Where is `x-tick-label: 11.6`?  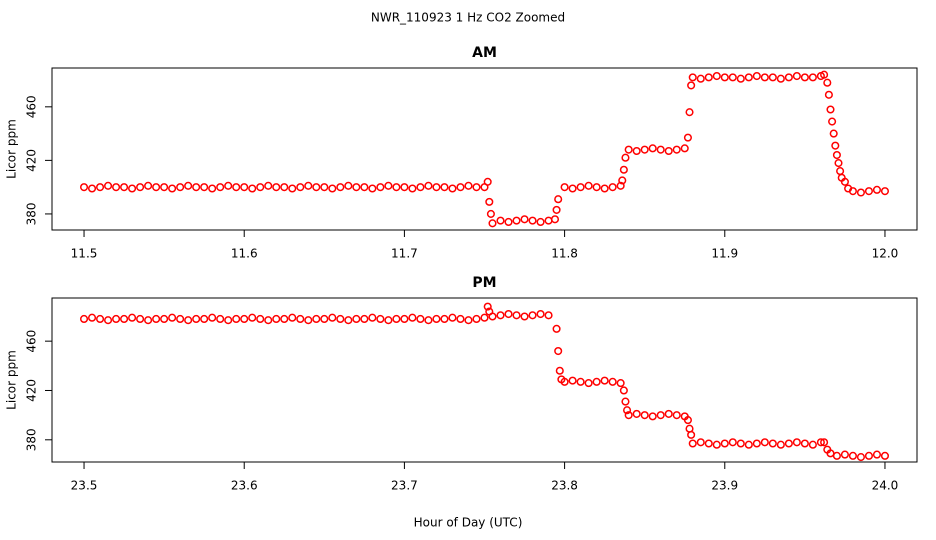
x-tick-label: 11.6 is located at coordinates (244, 254).